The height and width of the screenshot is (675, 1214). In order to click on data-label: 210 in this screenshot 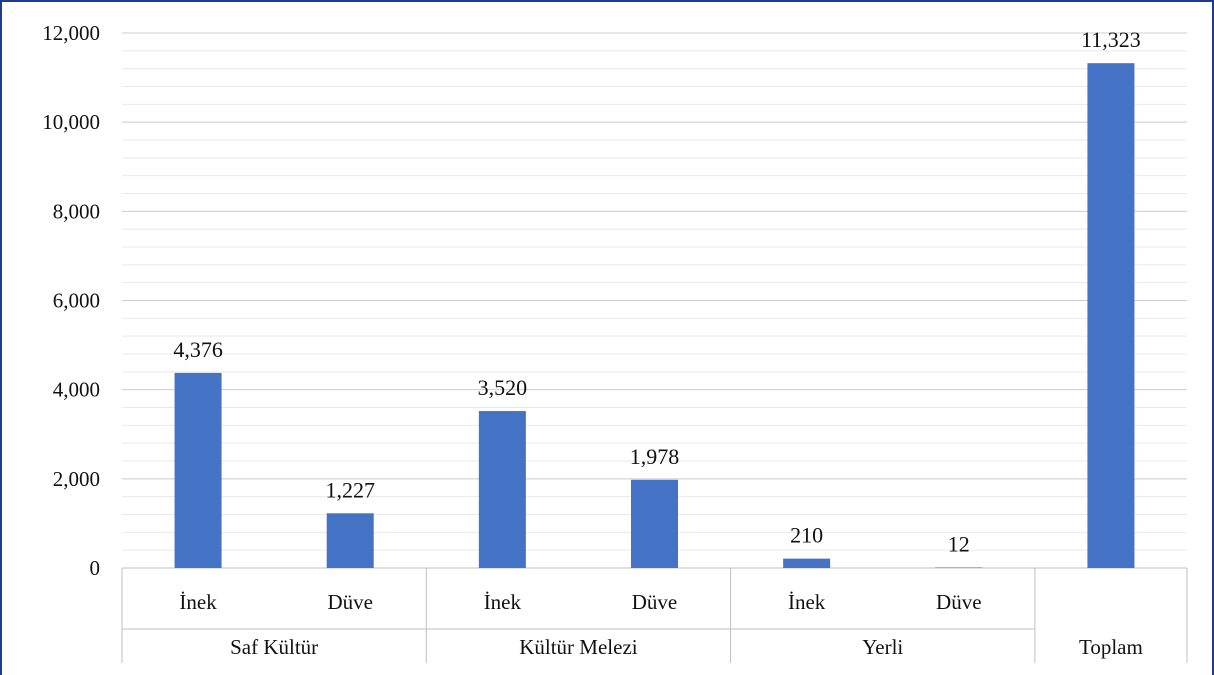, I will do `click(806, 535)`.